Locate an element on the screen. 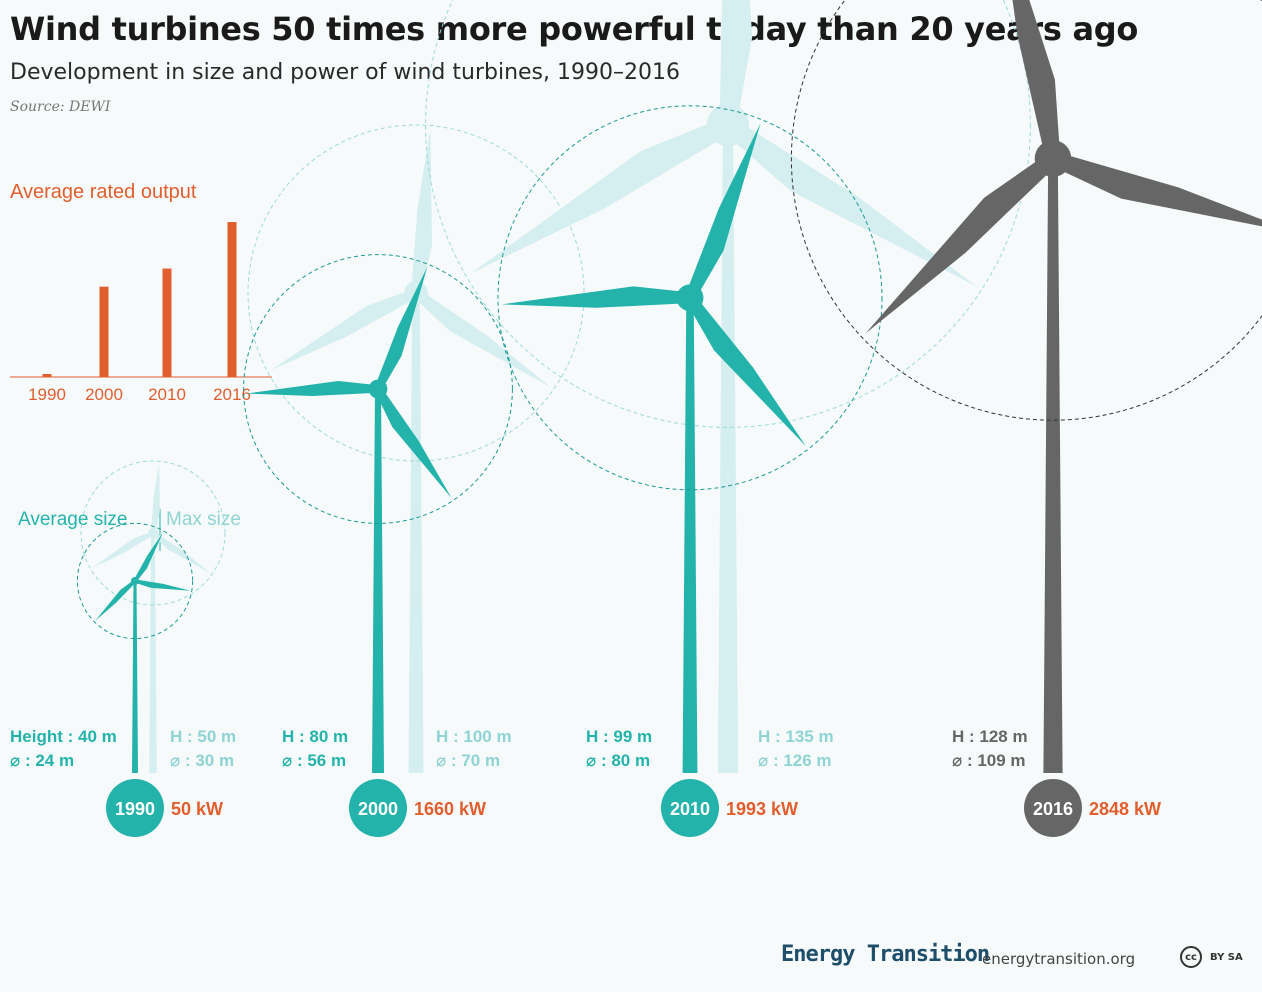 This screenshot has width=1262, height=992. max-turbine-2010-hub is located at coordinates (728, 125).